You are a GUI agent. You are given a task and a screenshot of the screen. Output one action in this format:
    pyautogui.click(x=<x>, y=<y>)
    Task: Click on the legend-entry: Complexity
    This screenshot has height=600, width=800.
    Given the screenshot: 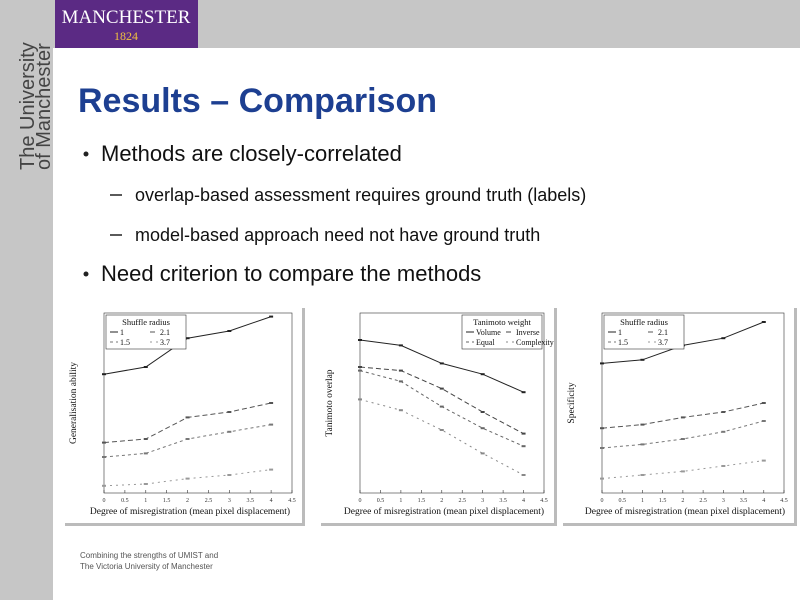 What is the action you would take?
    pyautogui.click(x=535, y=342)
    